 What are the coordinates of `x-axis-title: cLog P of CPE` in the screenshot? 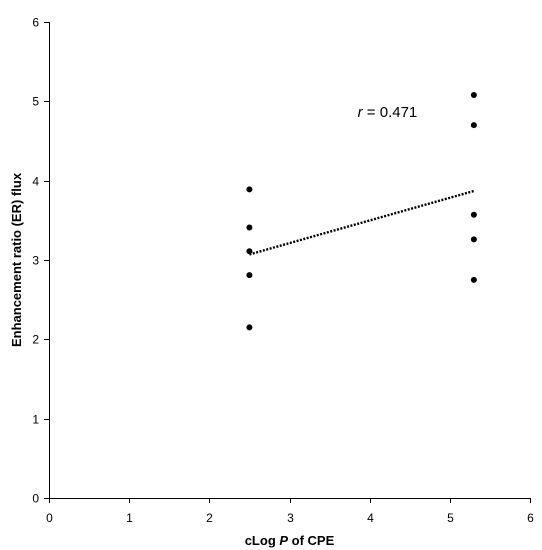 It's located at (290, 540).